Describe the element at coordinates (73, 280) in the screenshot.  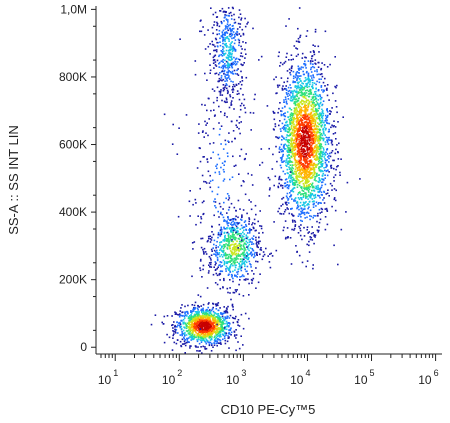
I see `y-tick-label: 200K` at that location.